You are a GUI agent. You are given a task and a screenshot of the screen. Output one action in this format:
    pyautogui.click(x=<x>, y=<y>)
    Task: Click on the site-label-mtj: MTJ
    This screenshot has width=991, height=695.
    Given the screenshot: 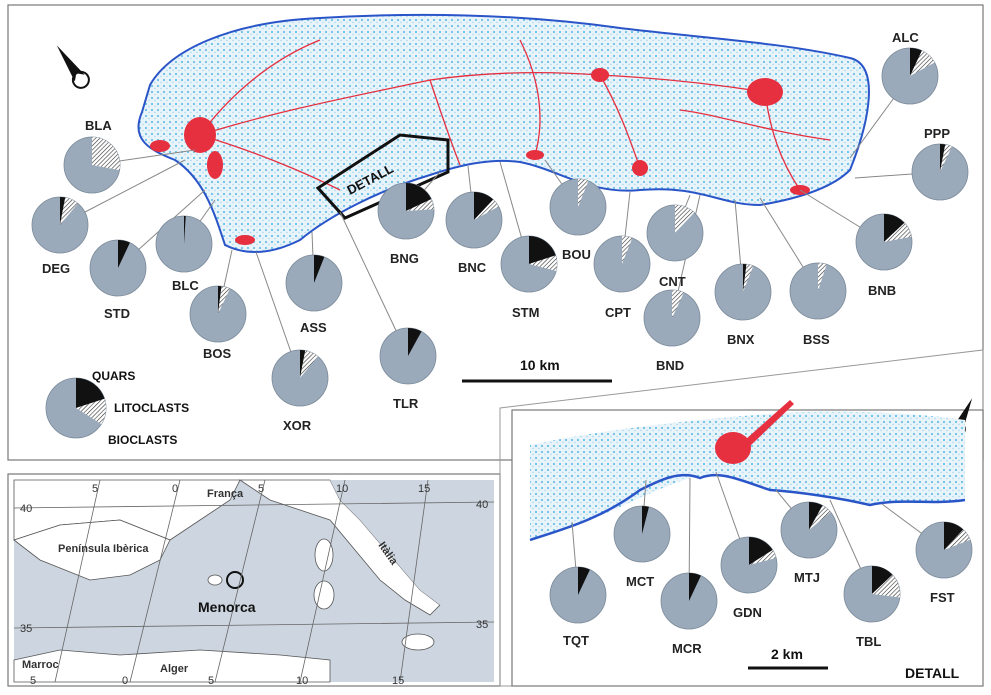 What is the action you would take?
    pyautogui.click(x=807, y=577)
    